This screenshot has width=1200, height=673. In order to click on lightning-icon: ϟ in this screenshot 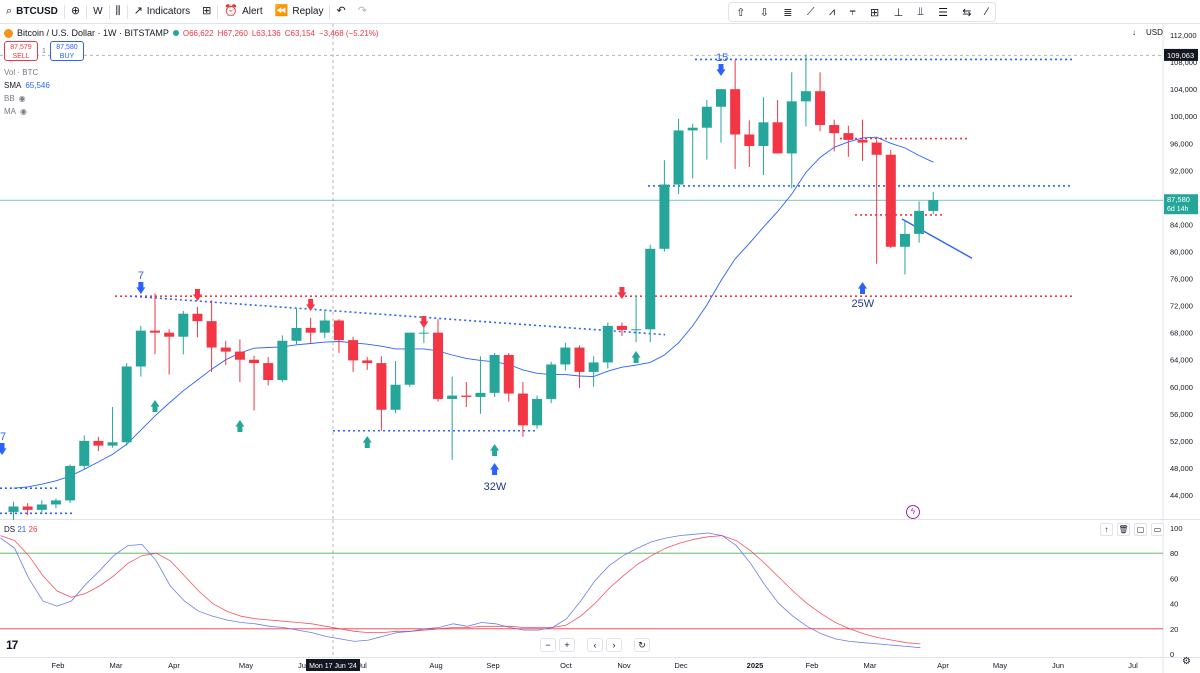, I will do `click(913, 512)`.